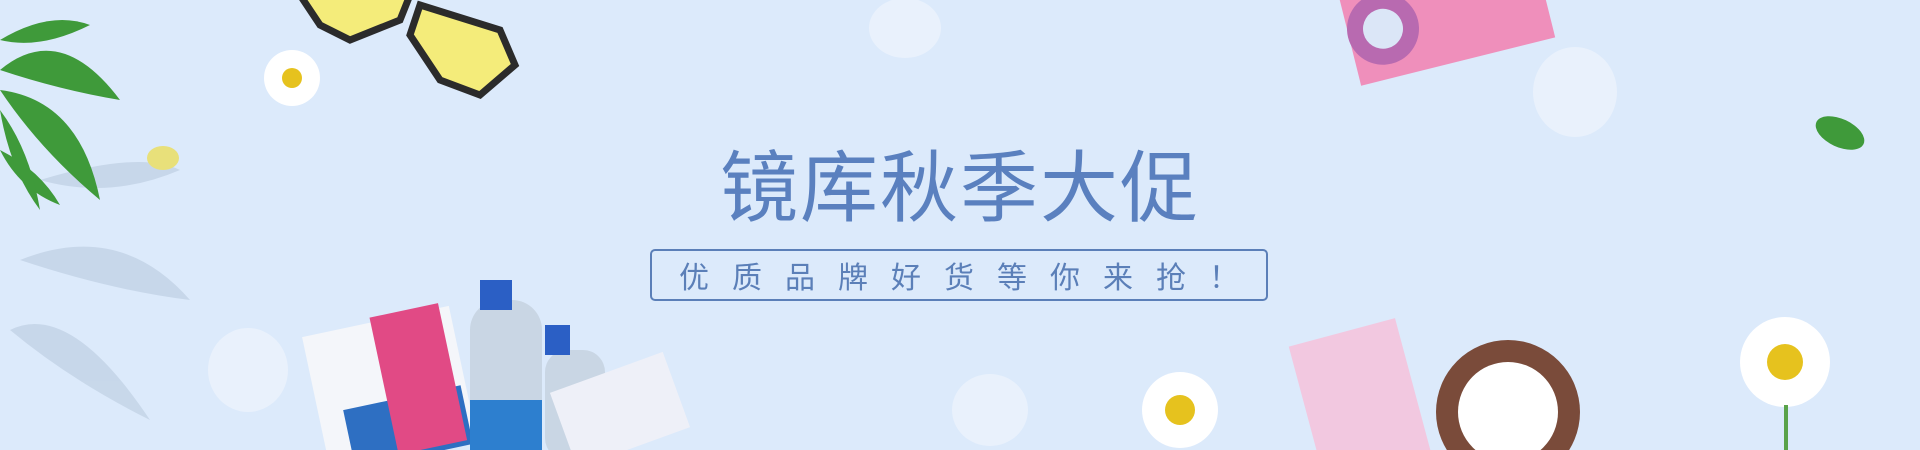 The height and width of the screenshot is (450, 1920). What do you see at coordinates (970, 278) in the screenshot?
I see `subtitle: 优质品牌好货等你来抢！` at bounding box center [970, 278].